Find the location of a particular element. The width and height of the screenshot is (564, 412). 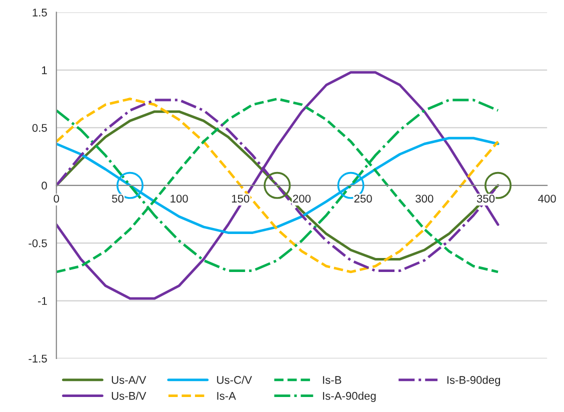

x-tick-label: 150 is located at coordinates (241, 198).